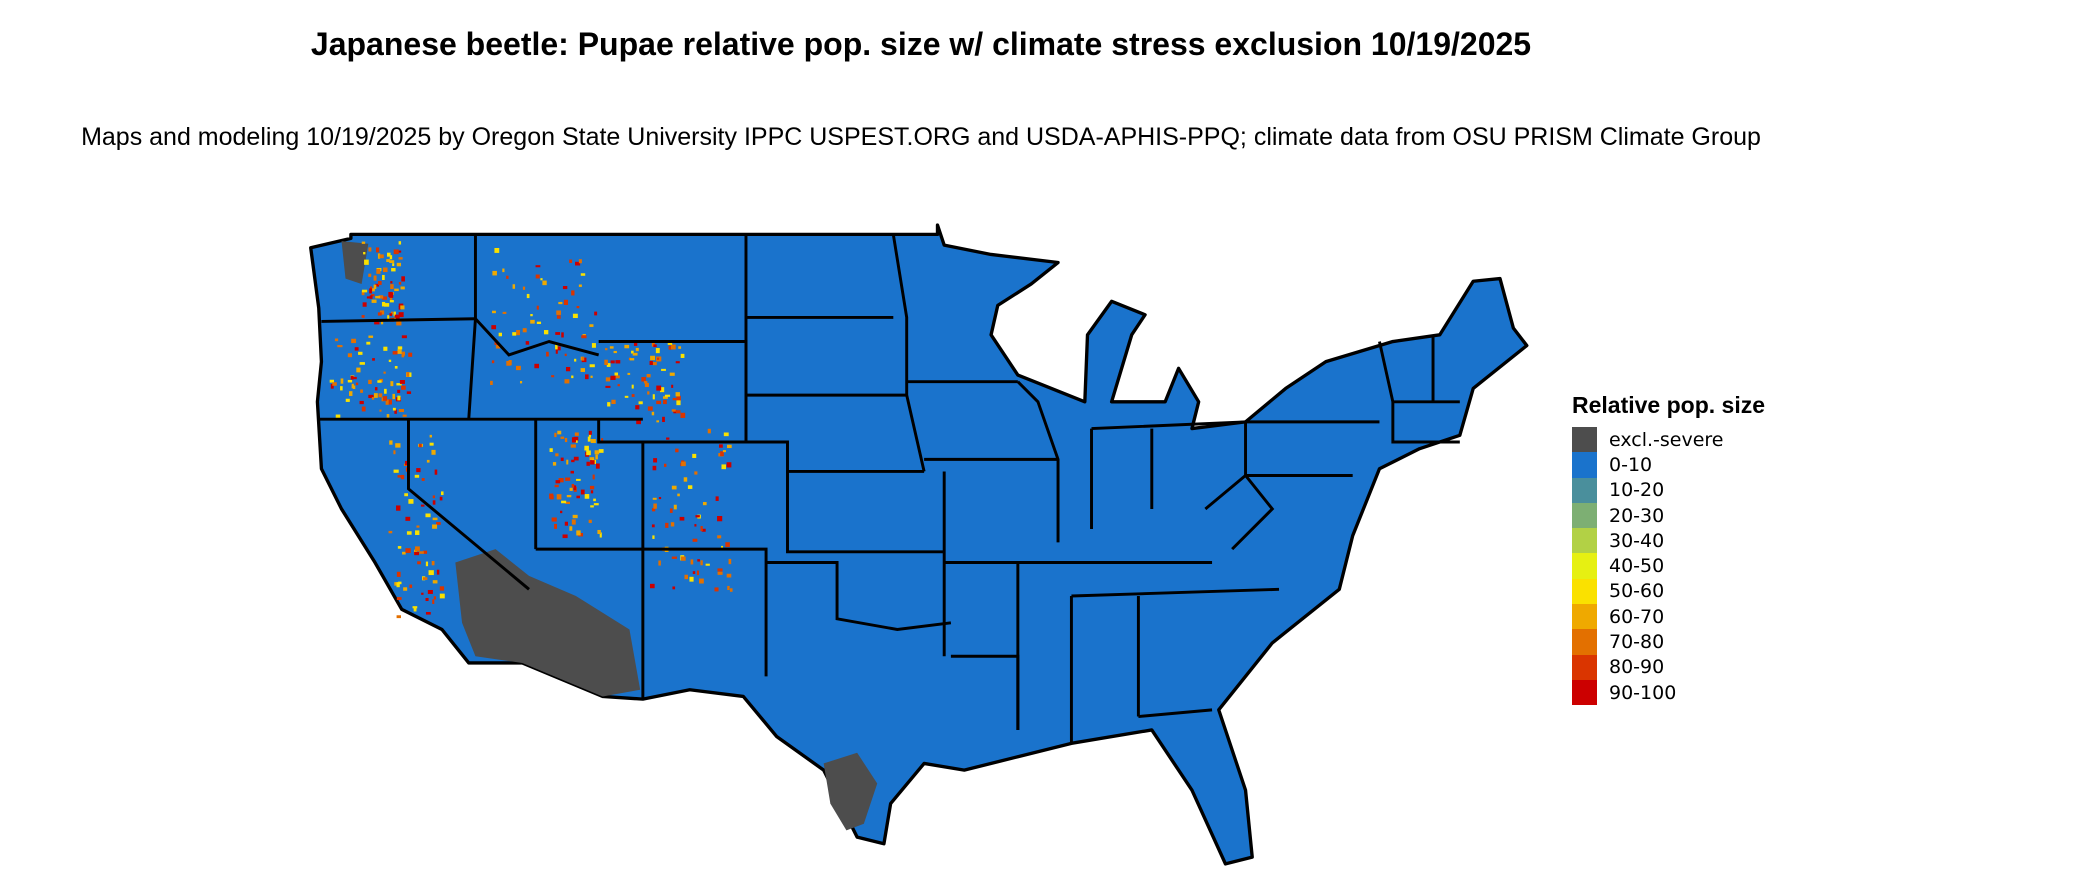 The width and height of the screenshot is (2100, 892). I want to click on legend-item: 0-10, so click(1668, 465).